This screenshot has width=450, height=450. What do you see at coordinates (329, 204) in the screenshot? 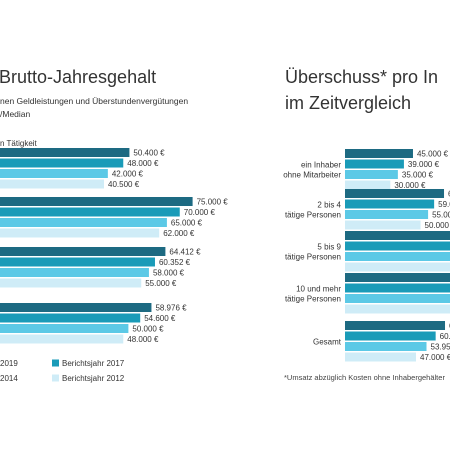
I see `category-label: 2 bis 4` at bounding box center [329, 204].